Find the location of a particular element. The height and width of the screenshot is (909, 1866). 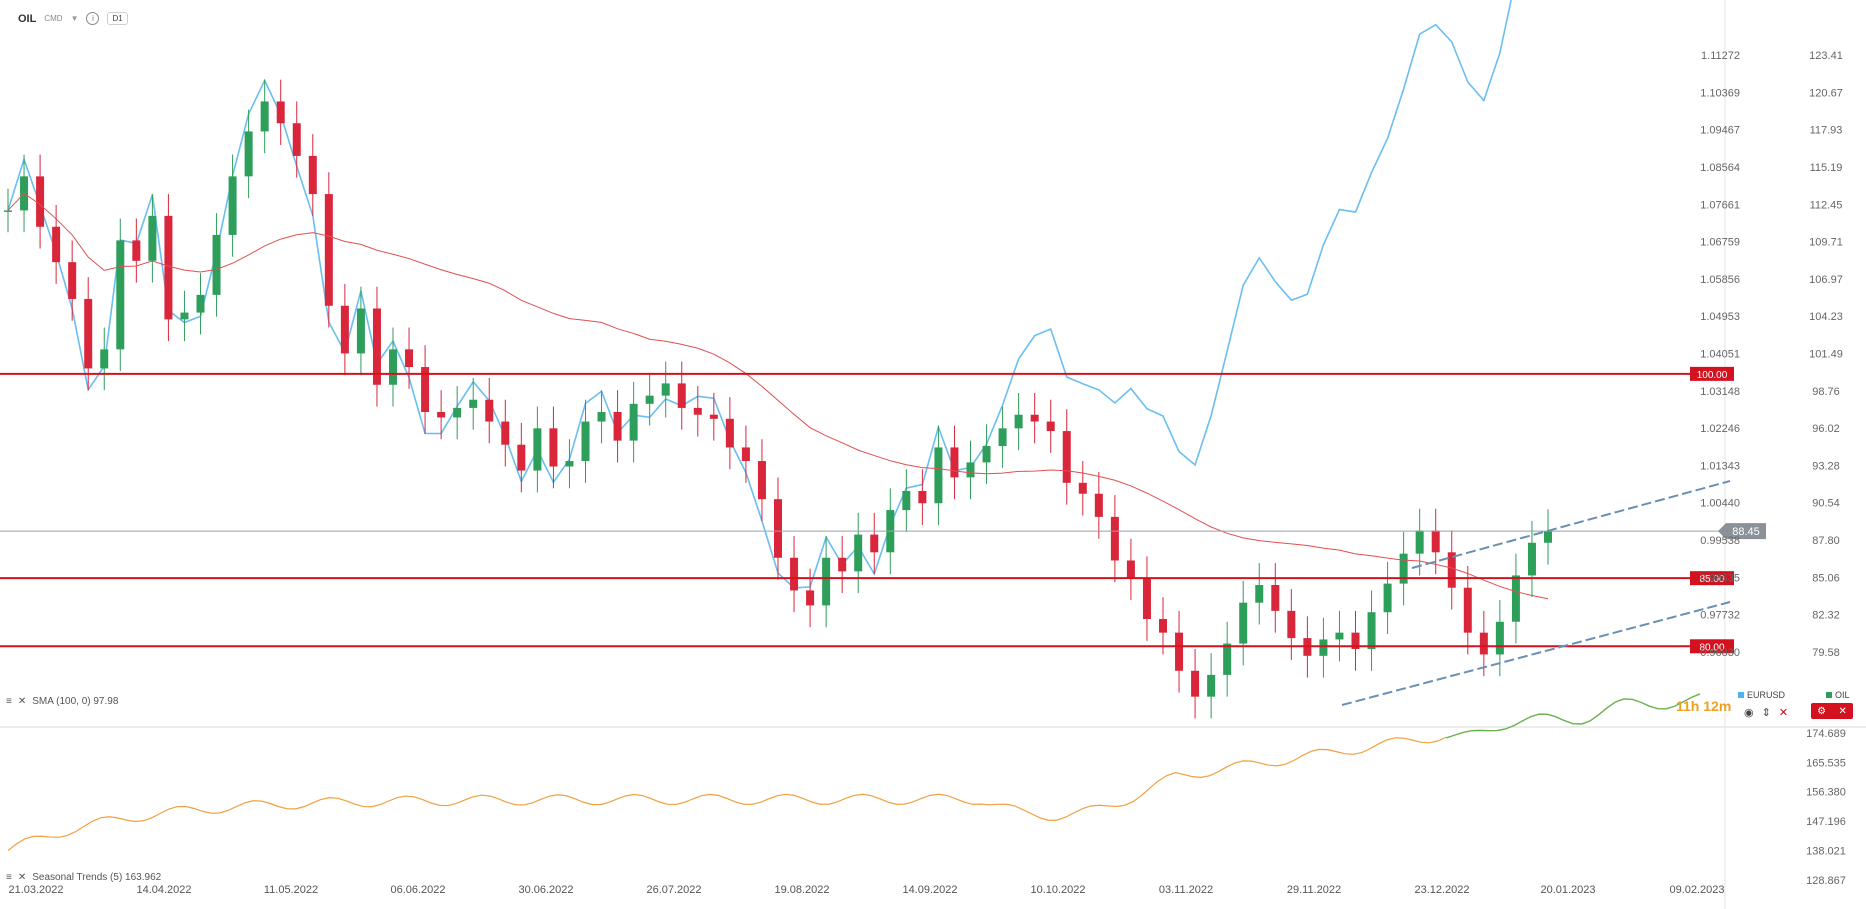

date-tick: 11.05.2022 is located at coordinates (291, 890).